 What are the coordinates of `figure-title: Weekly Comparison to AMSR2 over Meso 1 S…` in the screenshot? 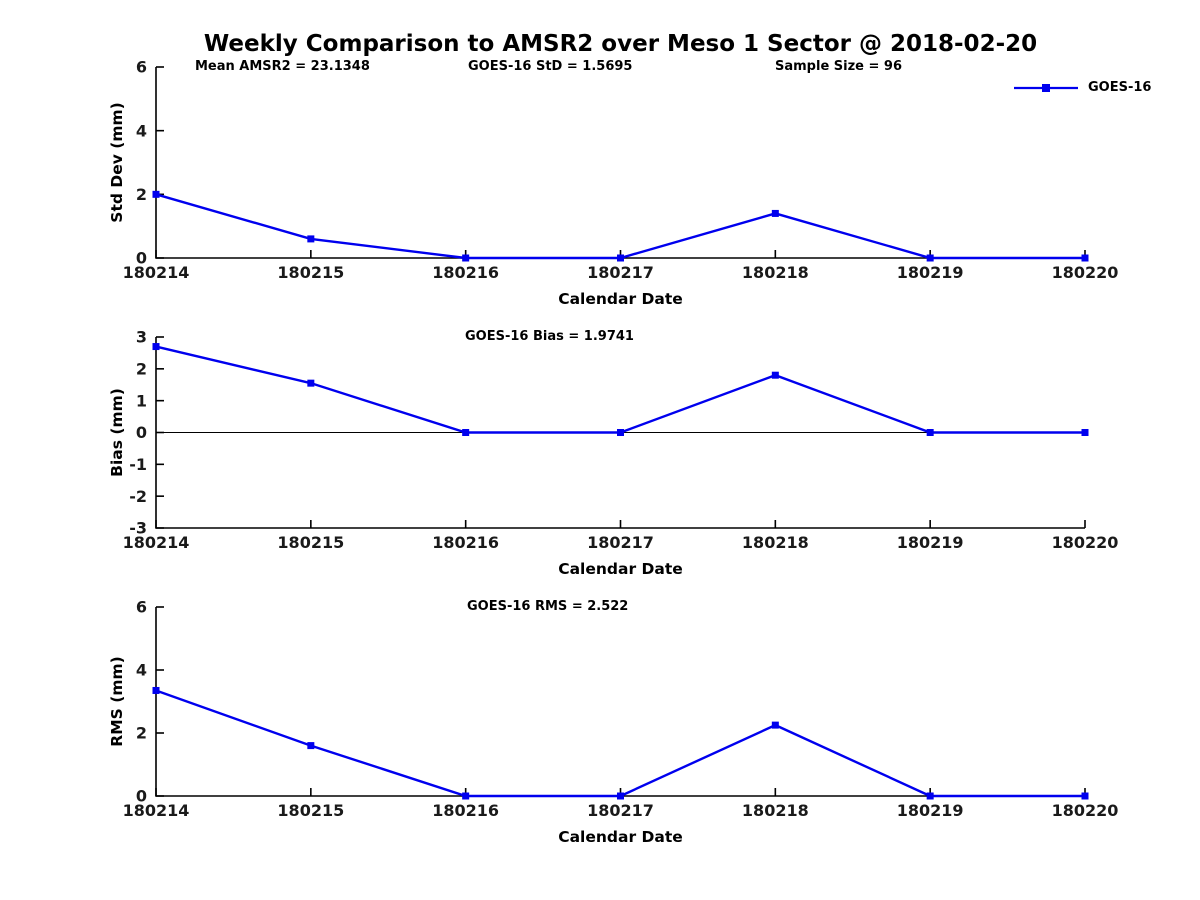 It's located at (620, 44).